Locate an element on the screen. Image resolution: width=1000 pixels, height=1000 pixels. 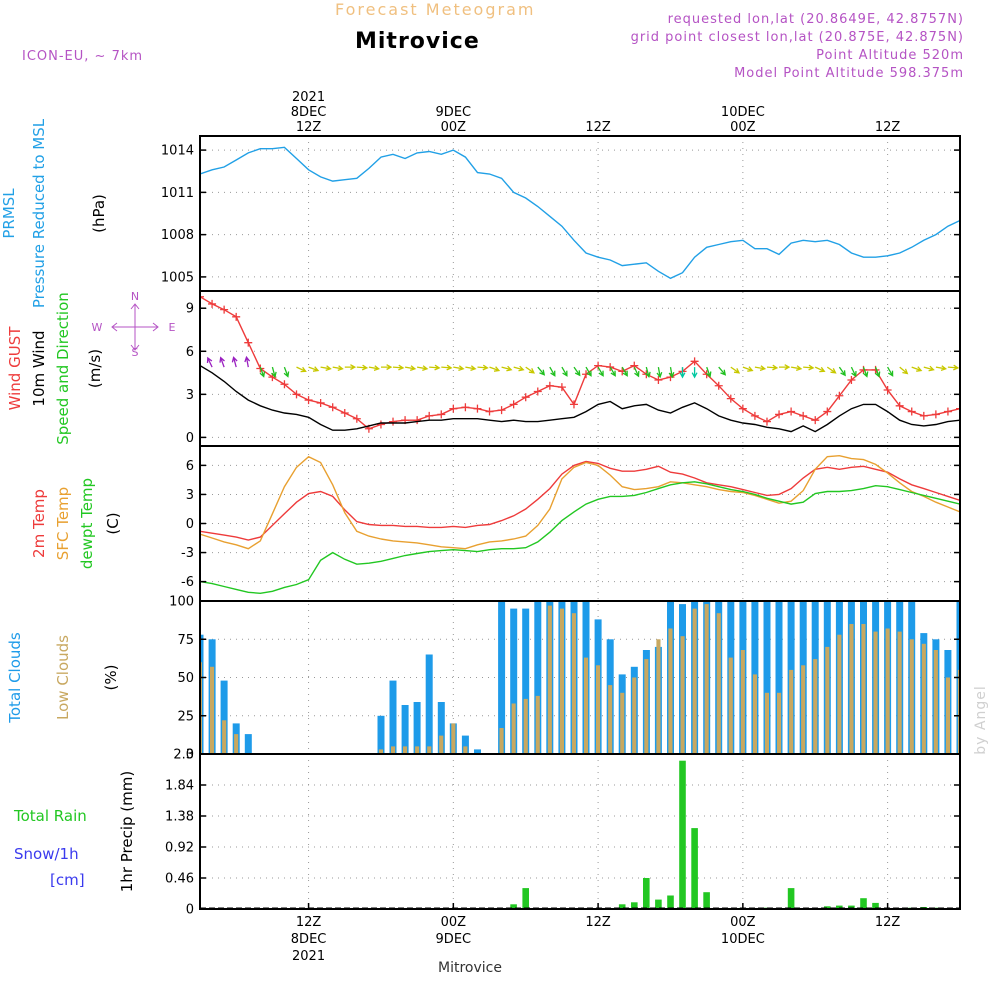
panel-label: (C) is located at coordinates (113, 523).